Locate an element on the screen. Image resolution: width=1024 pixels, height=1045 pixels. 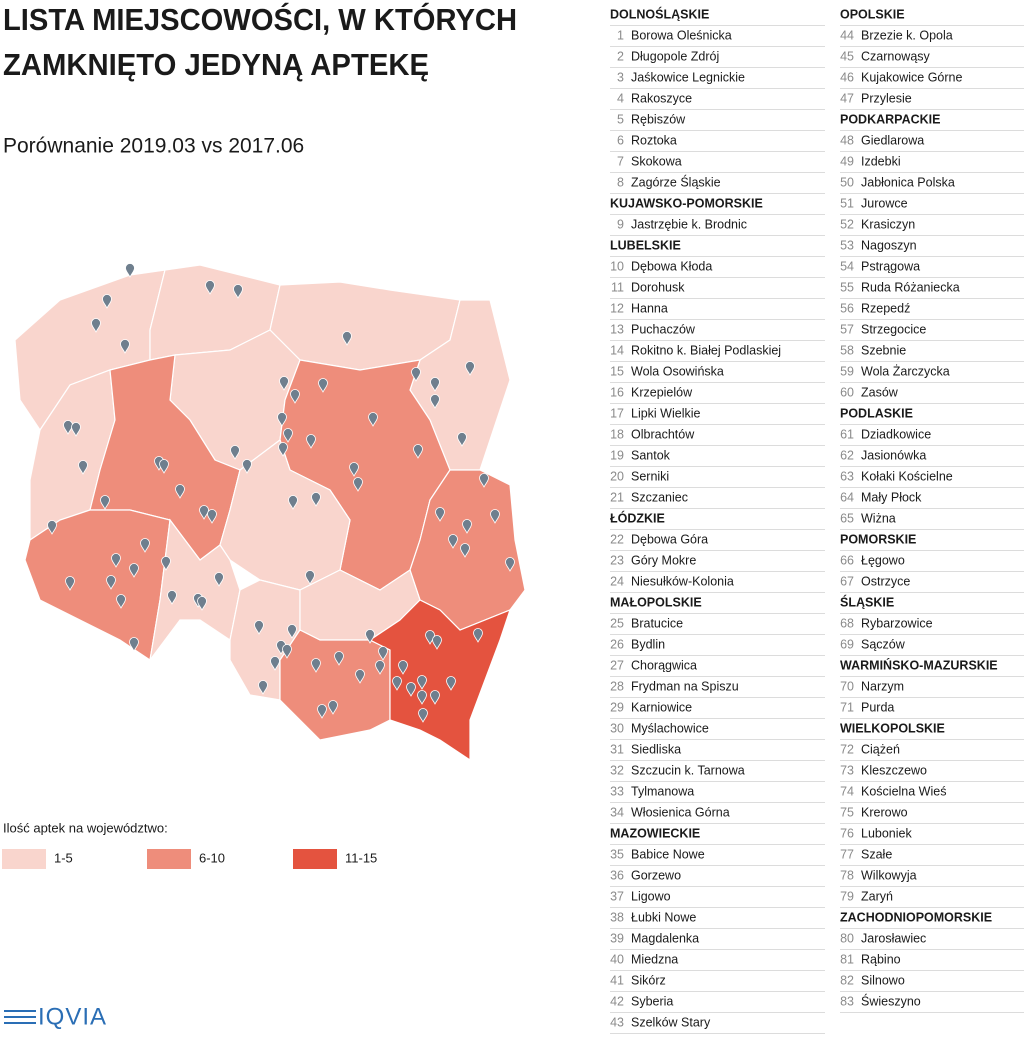
town-name: Jarosławiec is located at coordinates (893, 938).